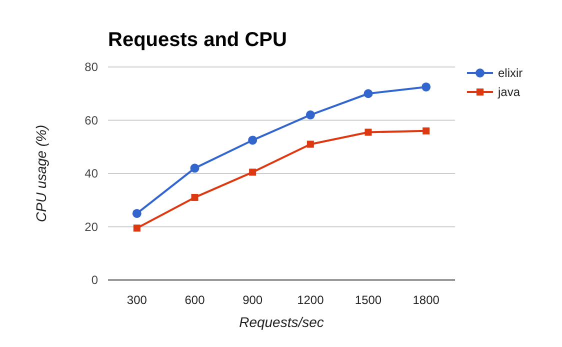  What do you see at coordinates (137, 300) in the screenshot?
I see `x-tick-label: 300` at bounding box center [137, 300].